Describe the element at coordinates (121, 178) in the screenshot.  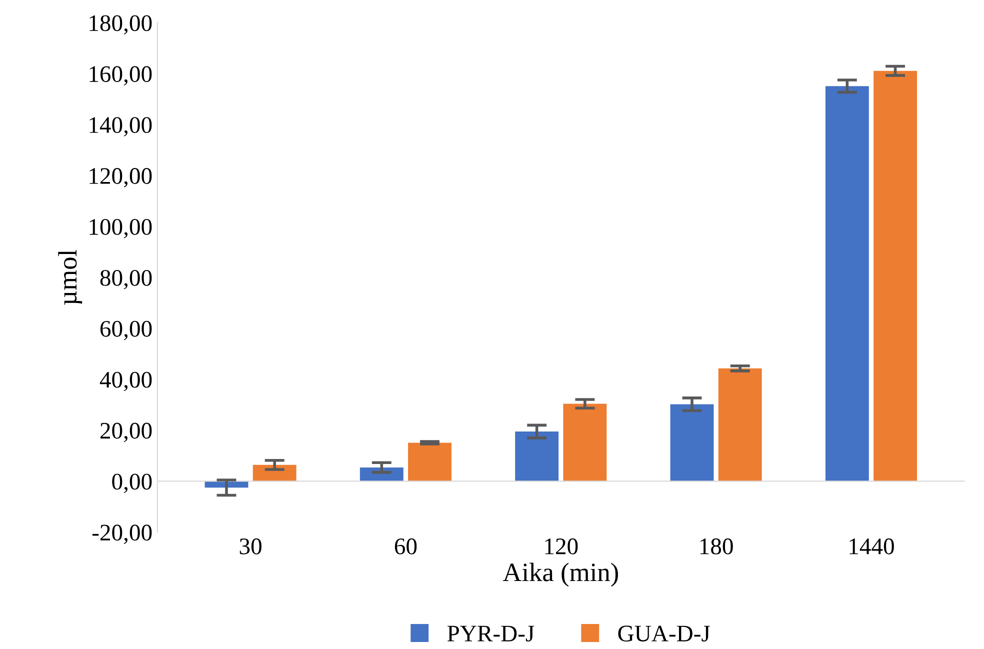
I see `y-tick-label: 120,00` at that location.